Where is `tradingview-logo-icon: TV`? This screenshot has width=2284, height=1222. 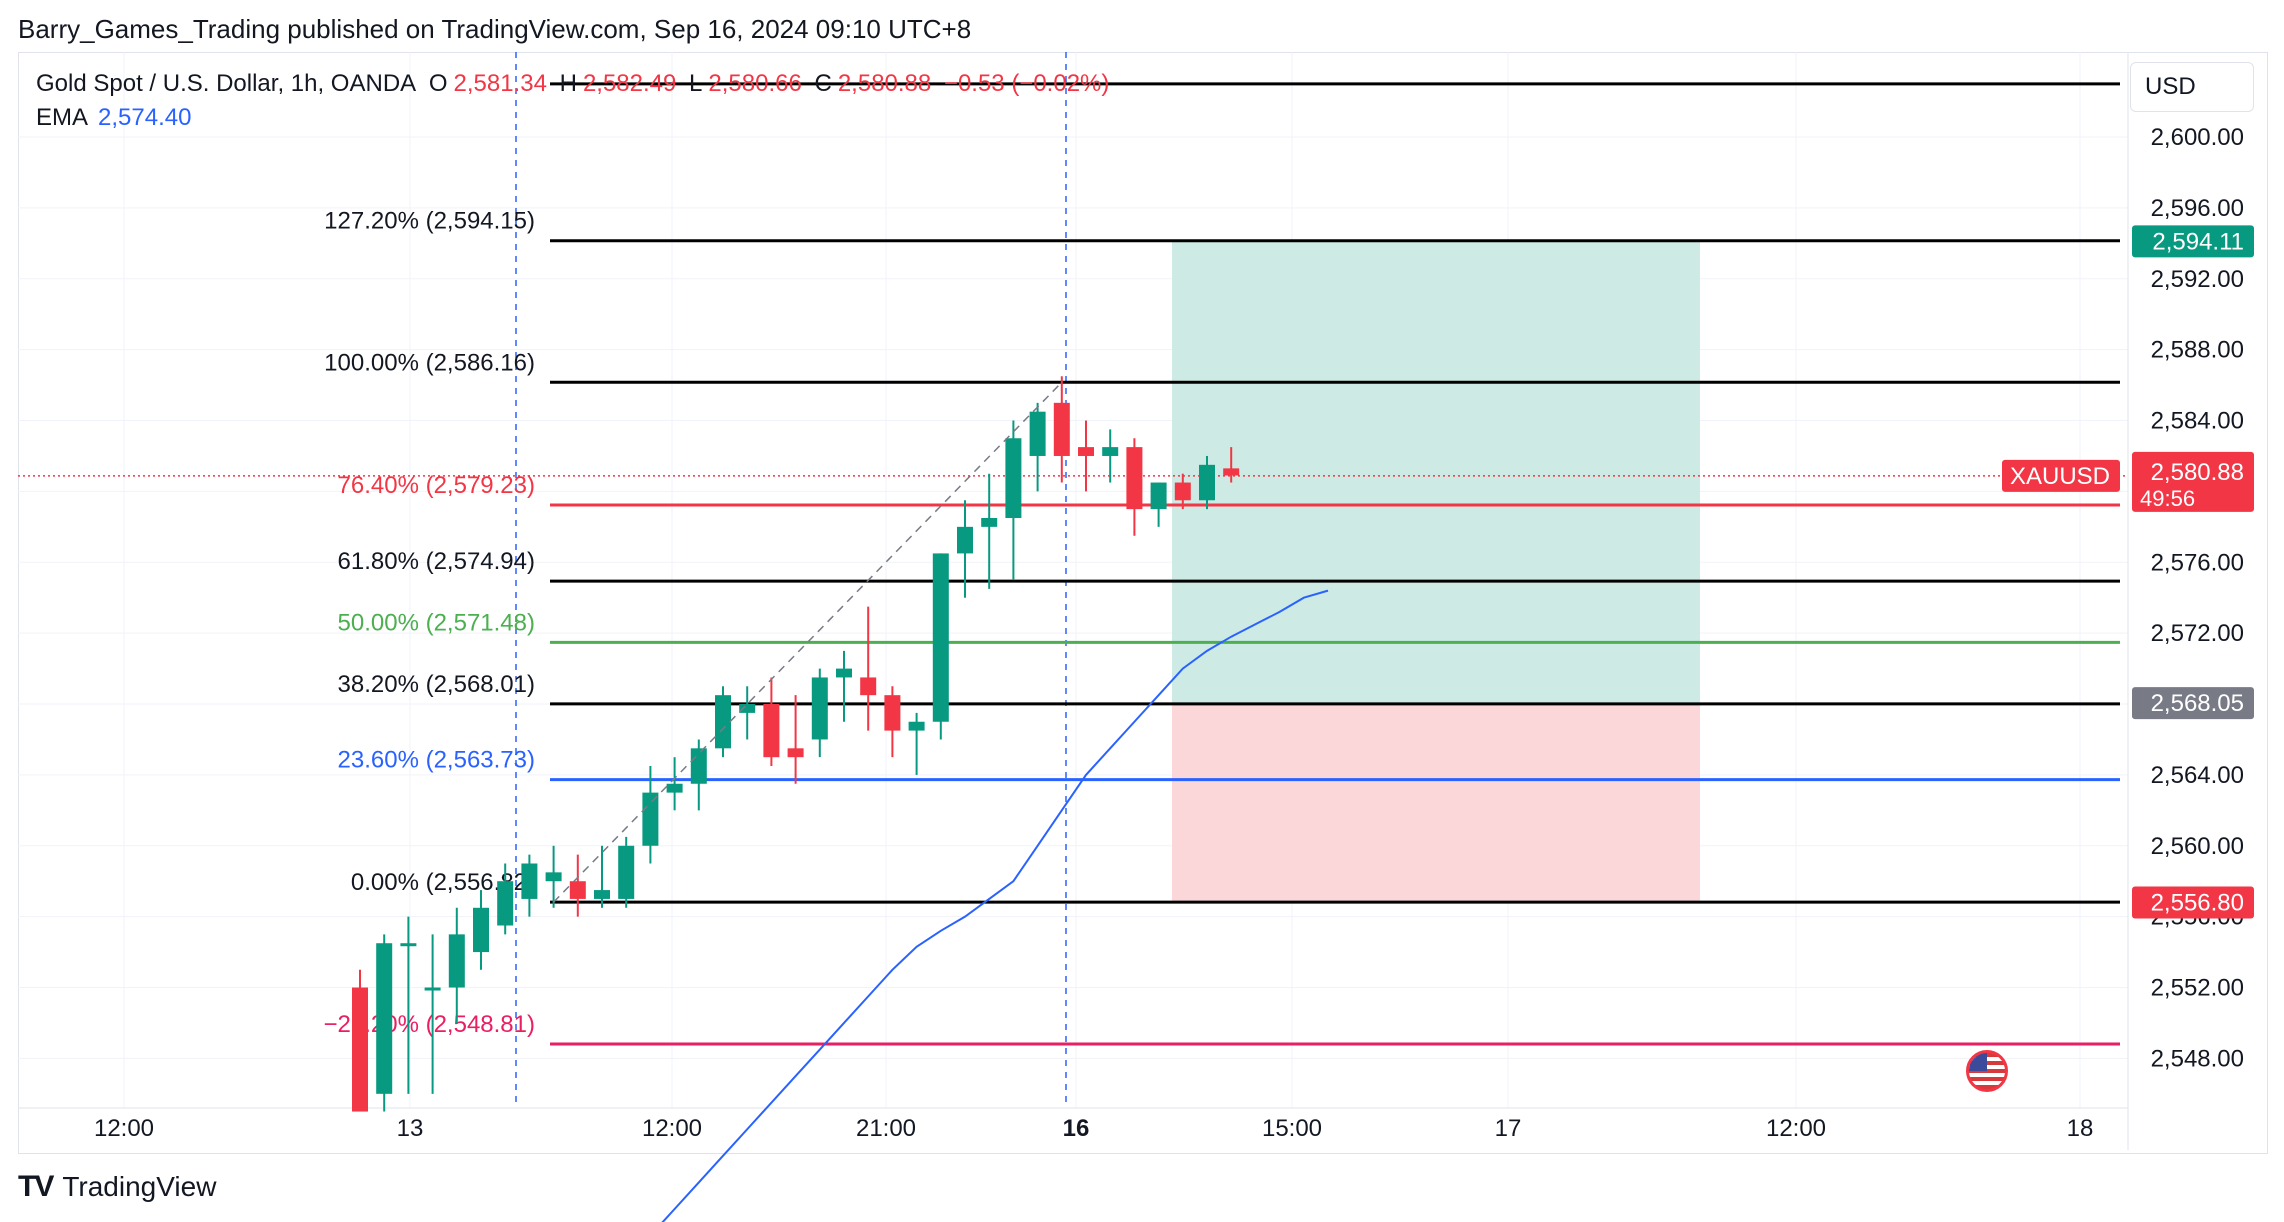 tradingview-logo-icon: TV is located at coordinates (36, 1186).